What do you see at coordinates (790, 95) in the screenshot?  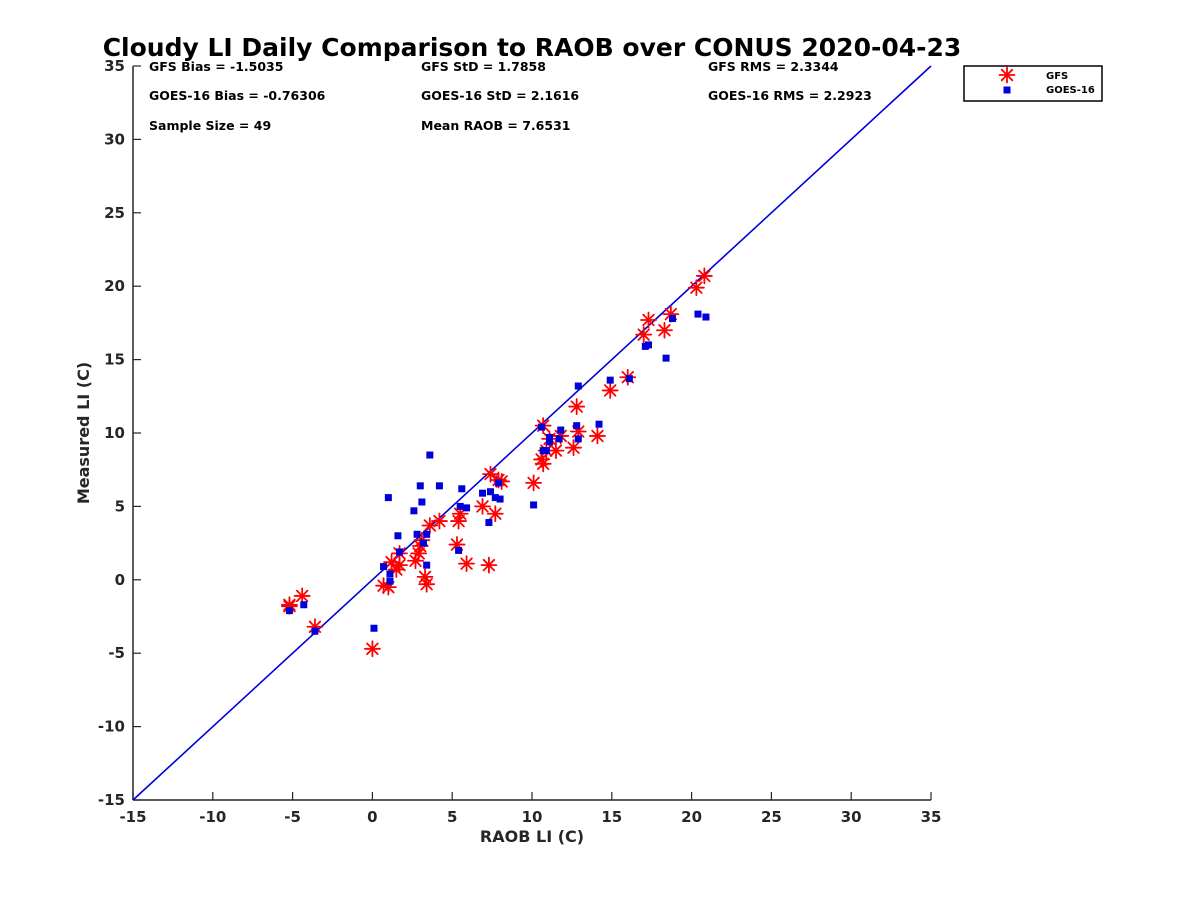 I see `stat-goes16-rms: GOES-16 RMS = 2.2923` at bounding box center [790, 95].